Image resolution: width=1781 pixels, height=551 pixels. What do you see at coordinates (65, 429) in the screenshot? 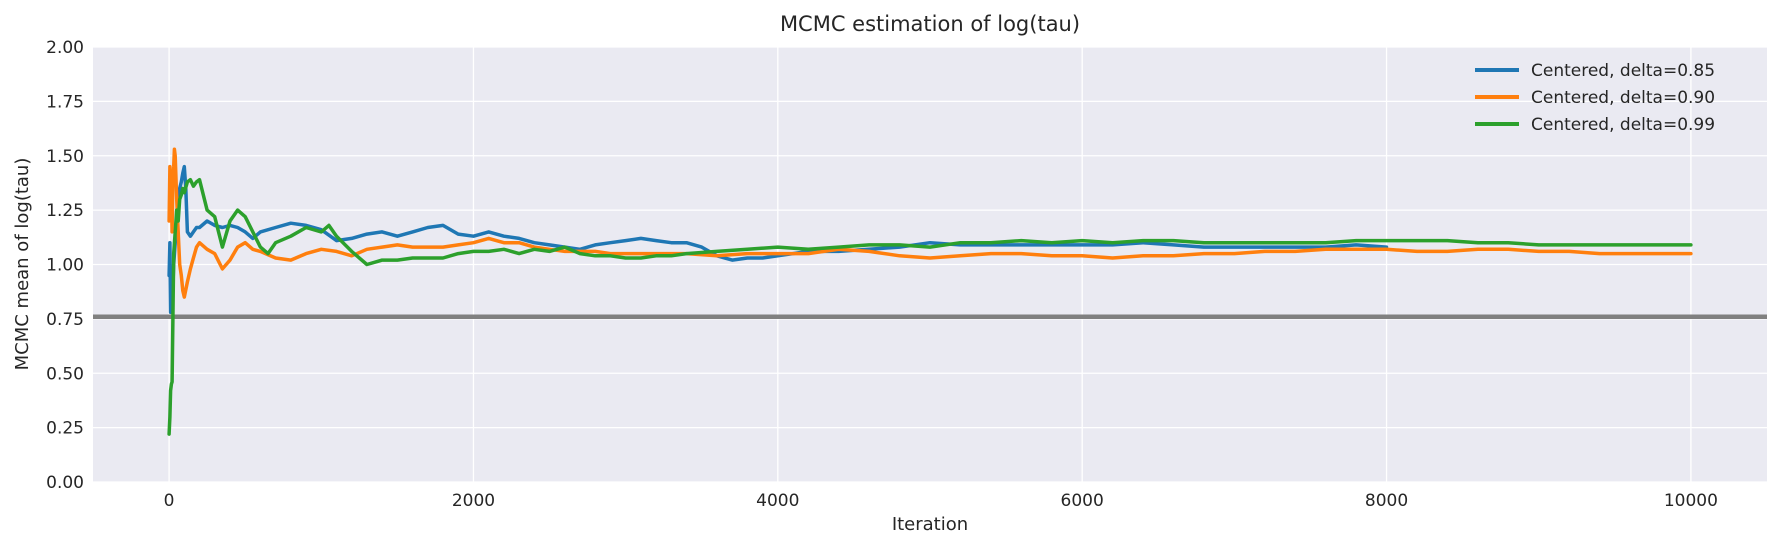
I see `y-tick-label: 0.25` at bounding box center [65, 429].